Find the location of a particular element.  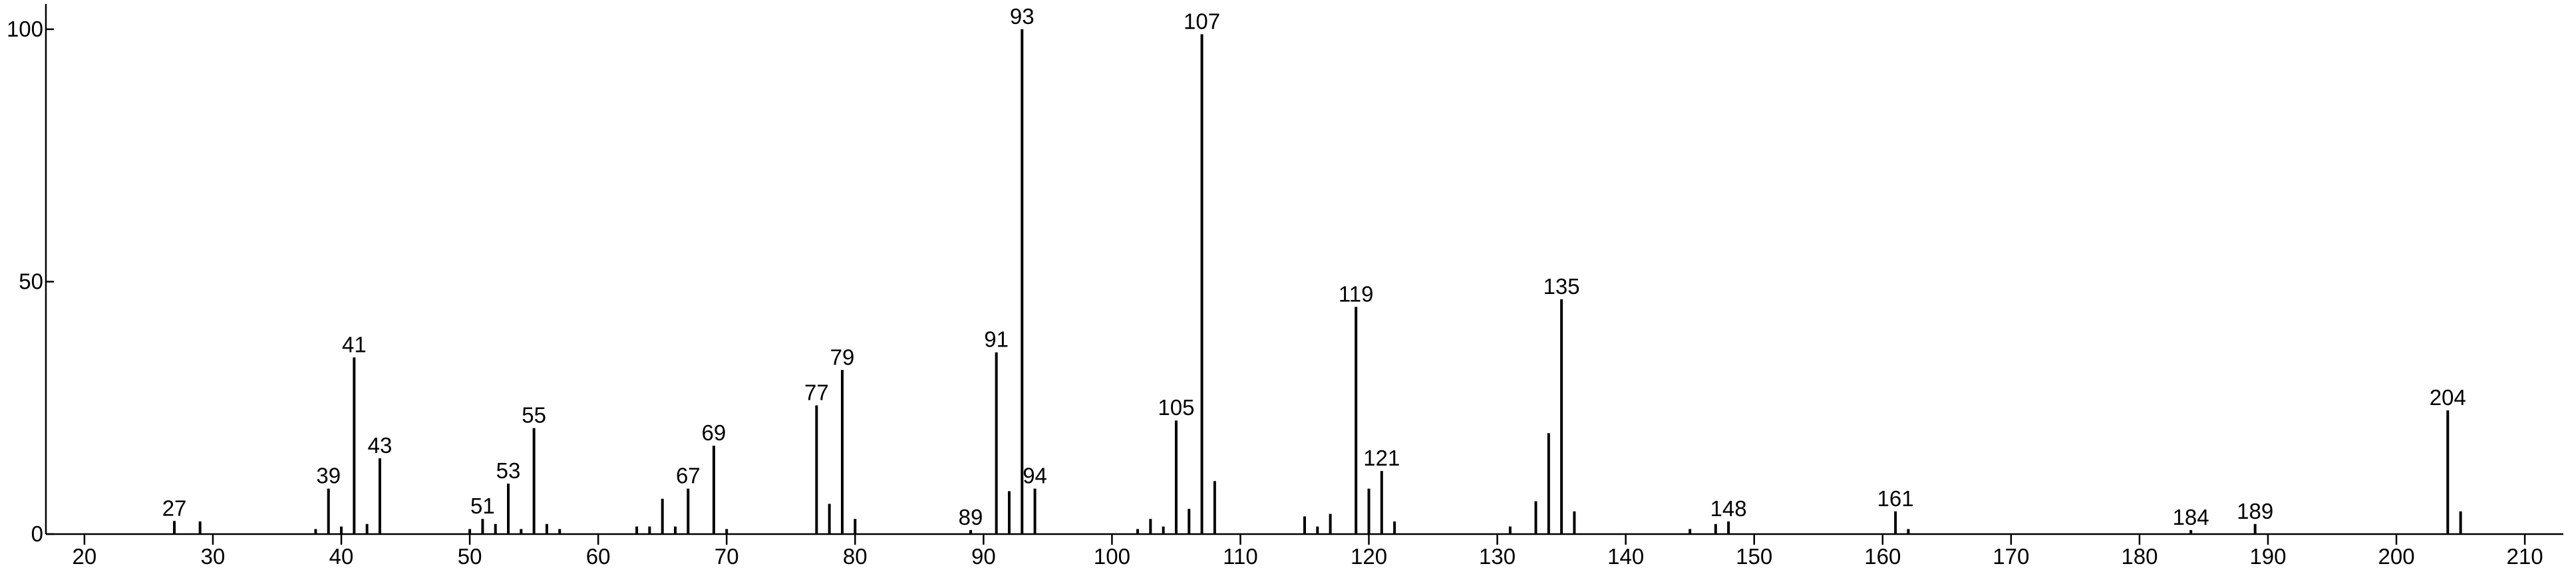

peak-label: 91 is located at coordinates (996, 339).